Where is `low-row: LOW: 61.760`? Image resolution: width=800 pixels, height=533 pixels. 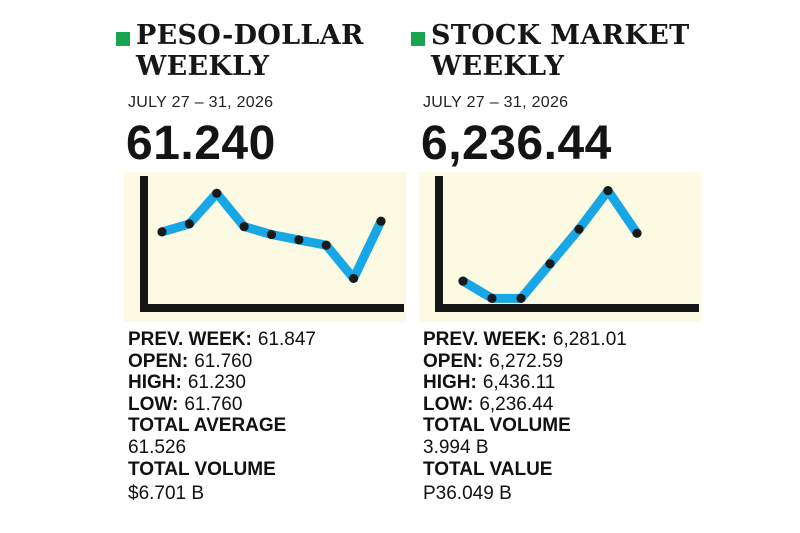 low-row: LOW: 61.760 is located at coordinates (222, 405).